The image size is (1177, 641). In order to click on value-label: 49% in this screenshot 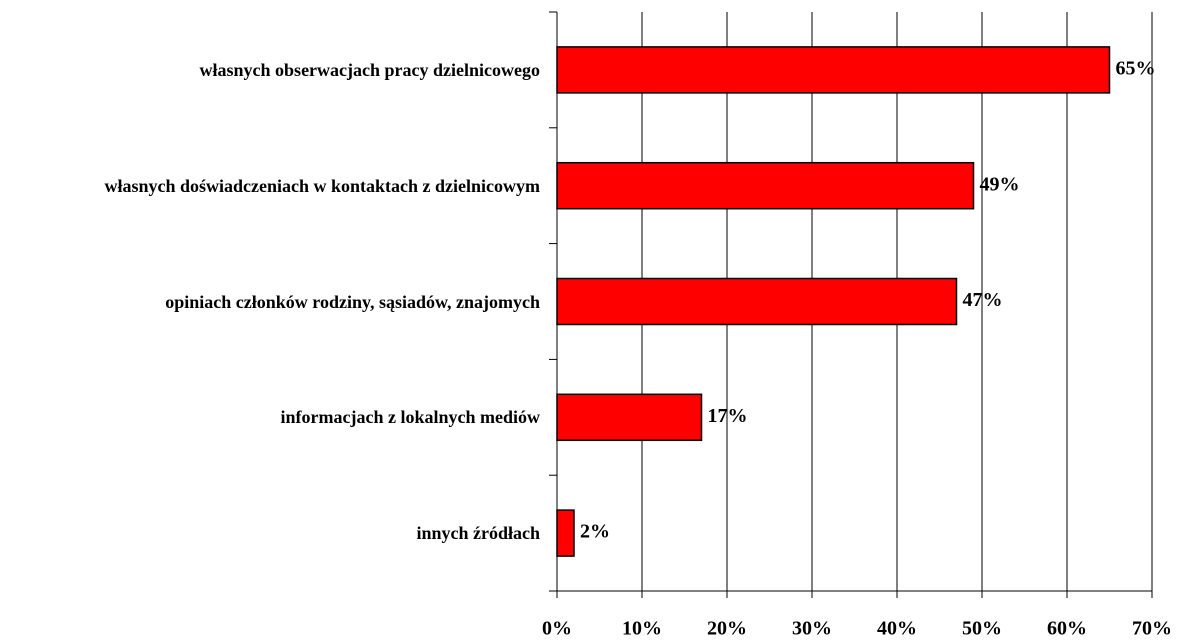, I will do `click(1000, 184)`.